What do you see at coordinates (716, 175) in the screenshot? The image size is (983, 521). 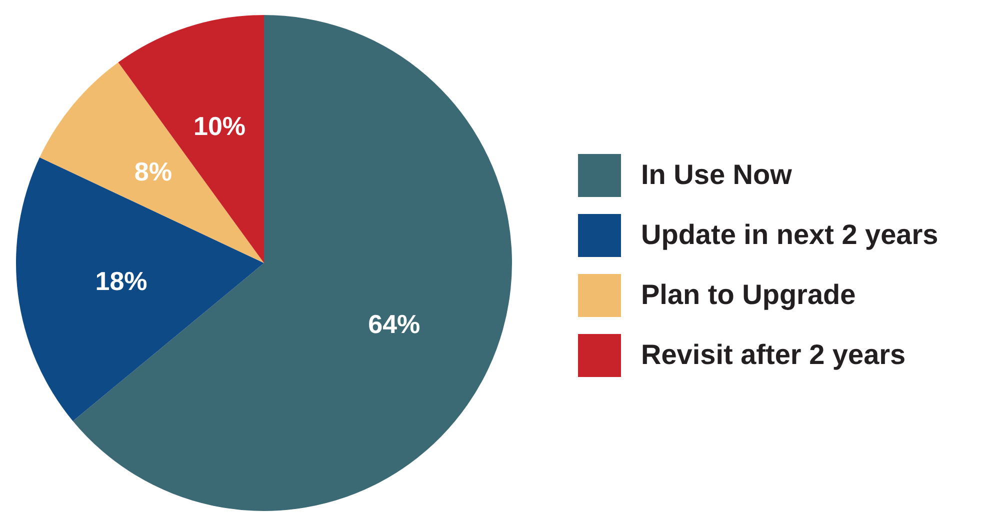 I see `legend-label: In Use Now` at bounding box center [716, 175].